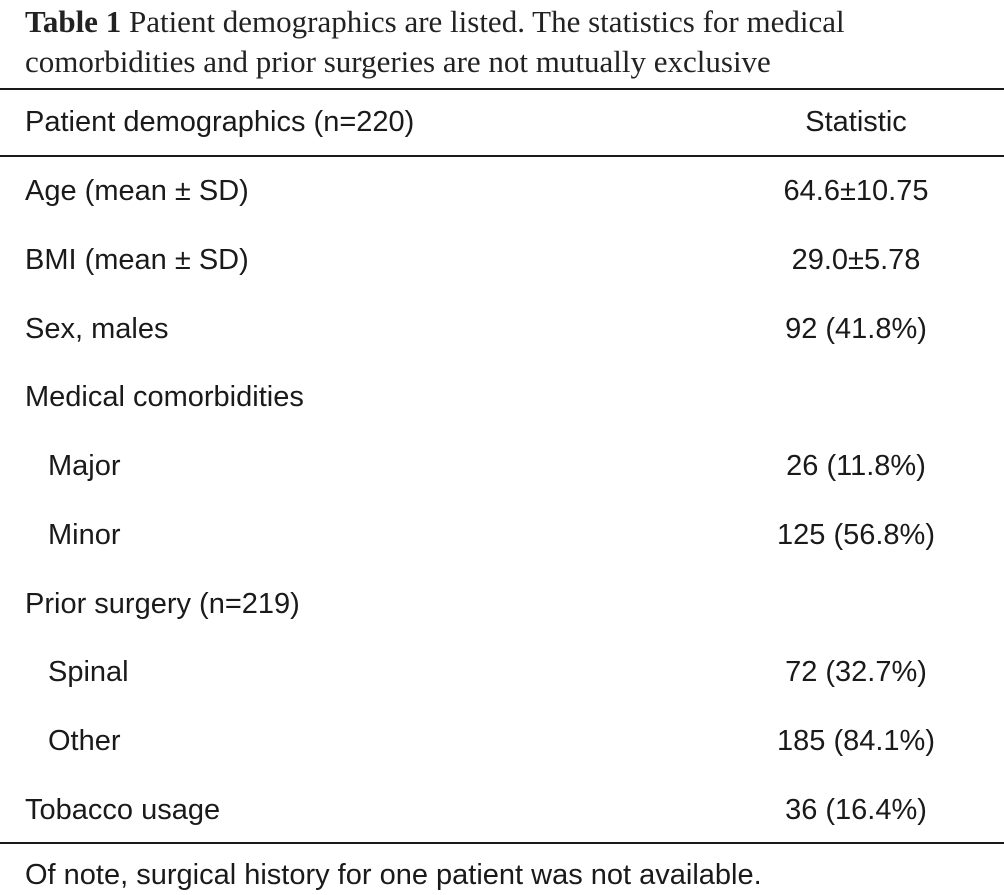 The height and width of the screenshot is (895, 1004). Describe the element at coordinates (73, 21) in the screenshot. I see `table-caption-label: Table 1` at that location.